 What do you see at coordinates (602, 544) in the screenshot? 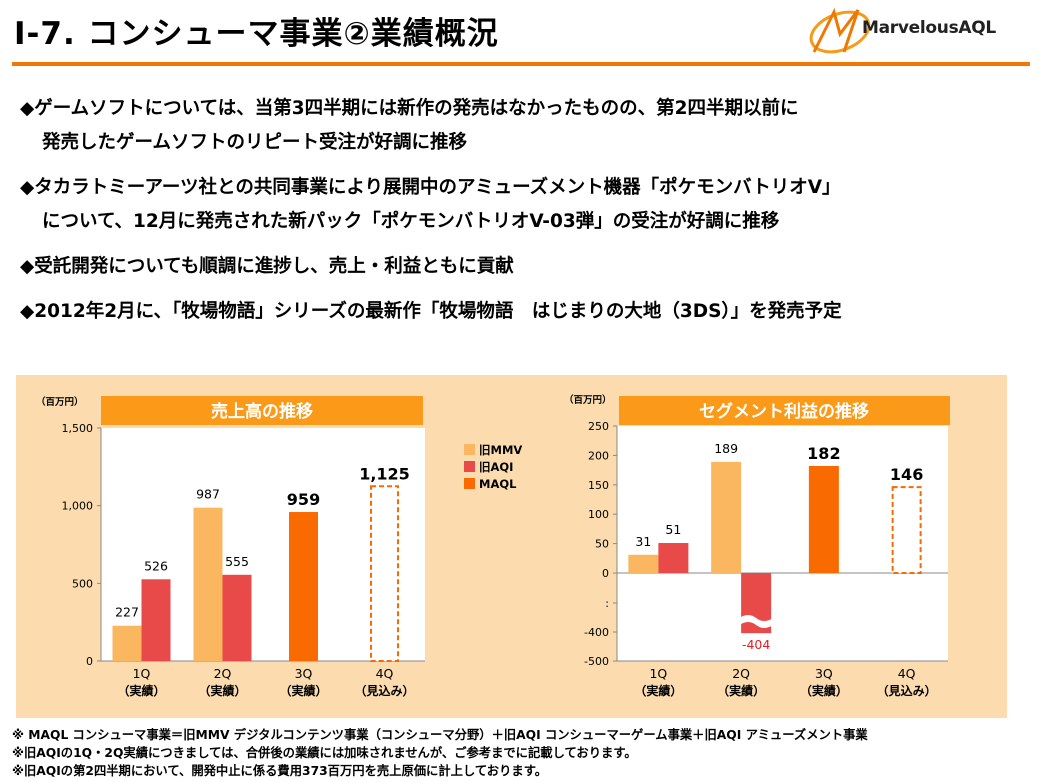
I see `y-tick-label: 50` at bounding box center [602, 544].